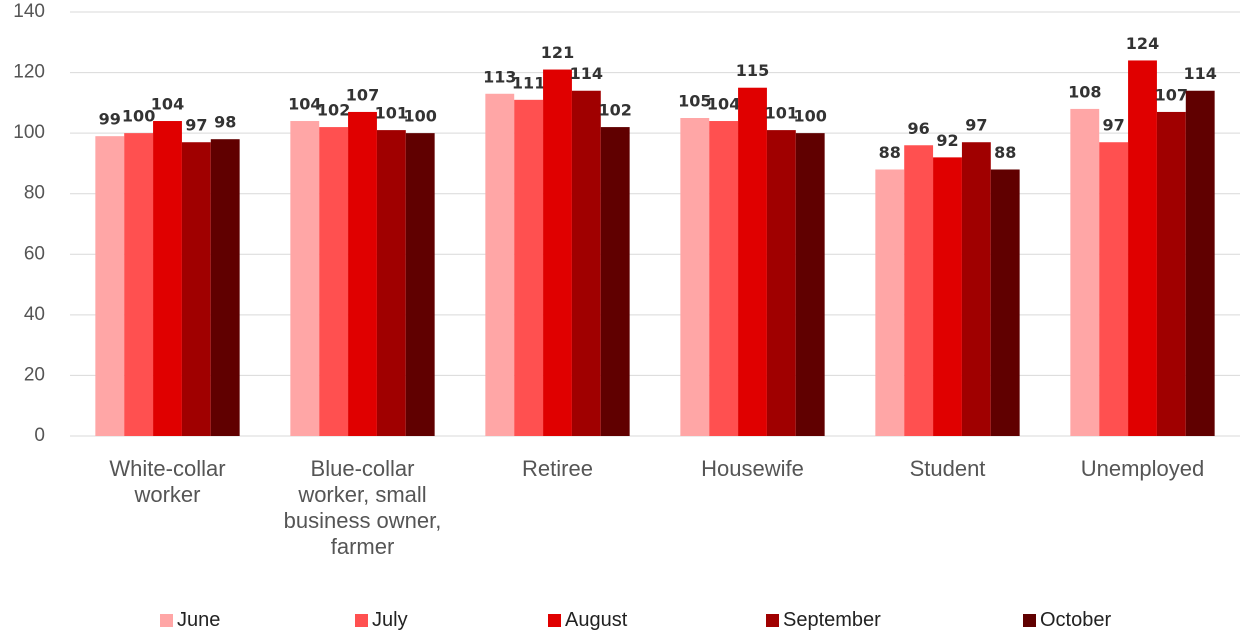 The width and height of the screenshot is (1246, 638). I want to click on data-label: 96, so click(919, 128).